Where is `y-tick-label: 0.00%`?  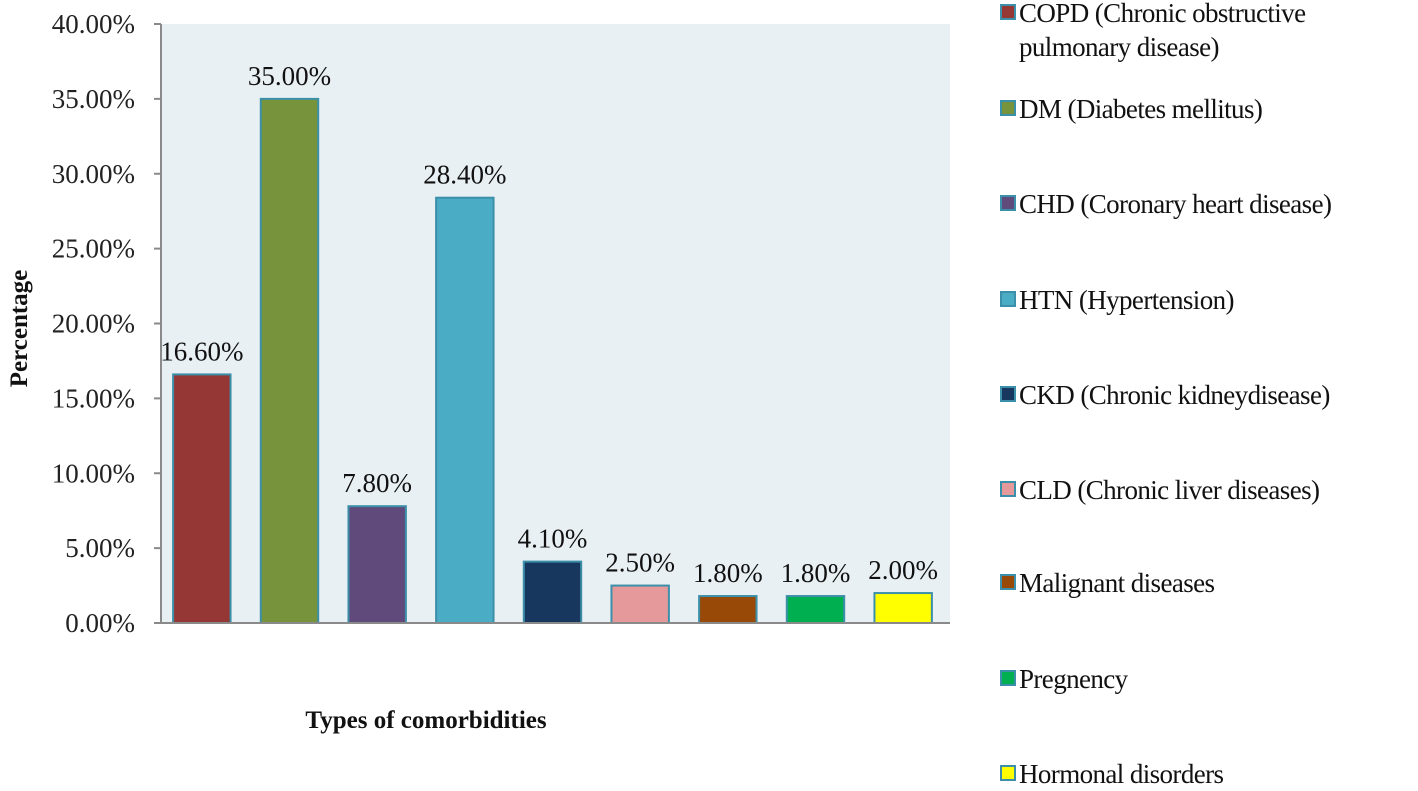 y-tick-label: 0.00% is located at coordinates (100, 623).